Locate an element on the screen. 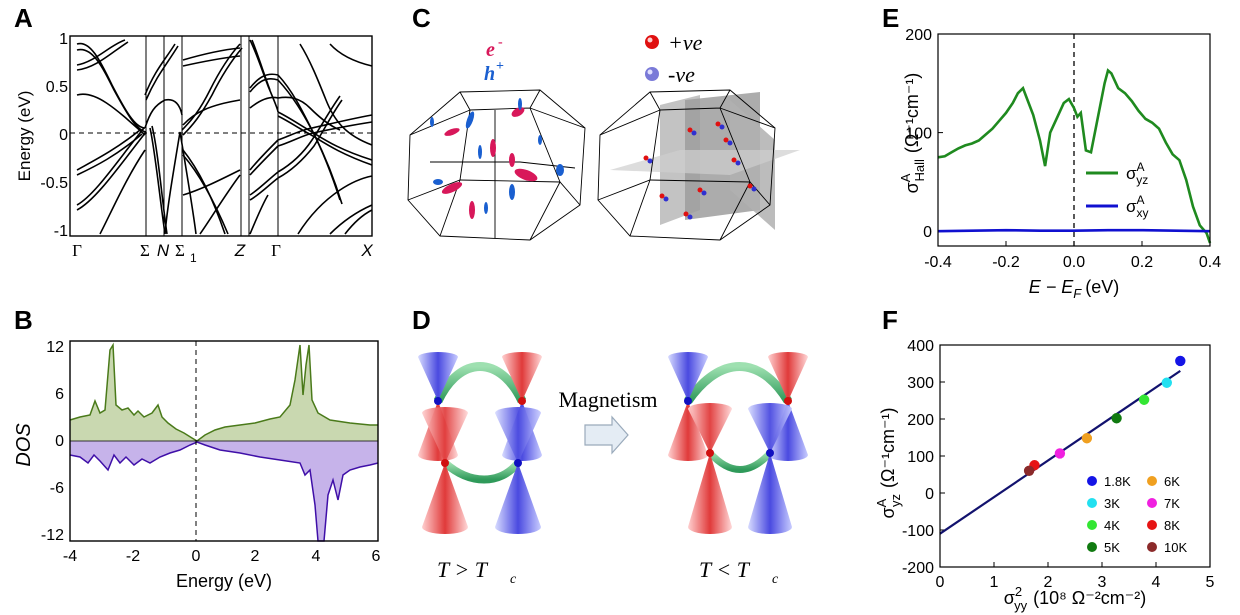 This screenshot has width=1240, height=615. panel-f-xtick-label: 5 is located at coordinates (1210, 582).